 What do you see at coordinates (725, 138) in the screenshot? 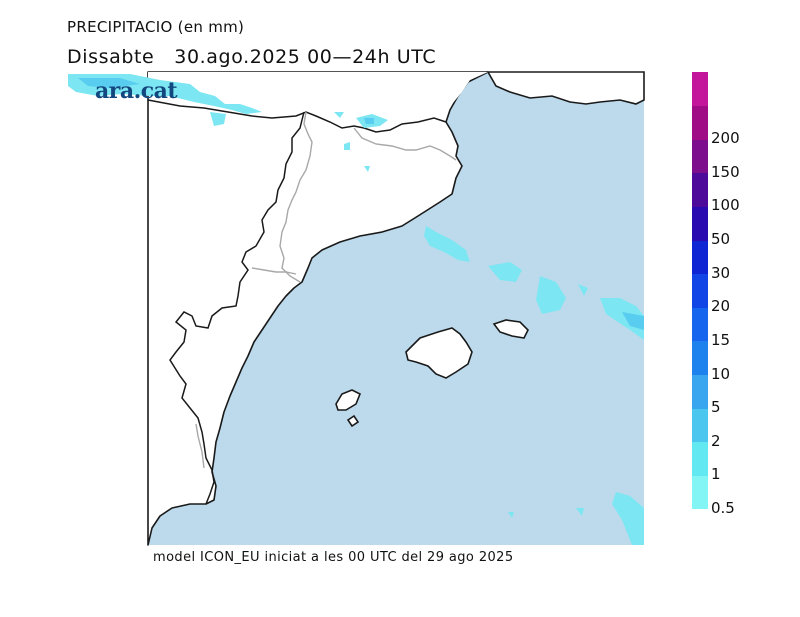
I see `legend-tick-label: 200` at bounding box center [725, 138].